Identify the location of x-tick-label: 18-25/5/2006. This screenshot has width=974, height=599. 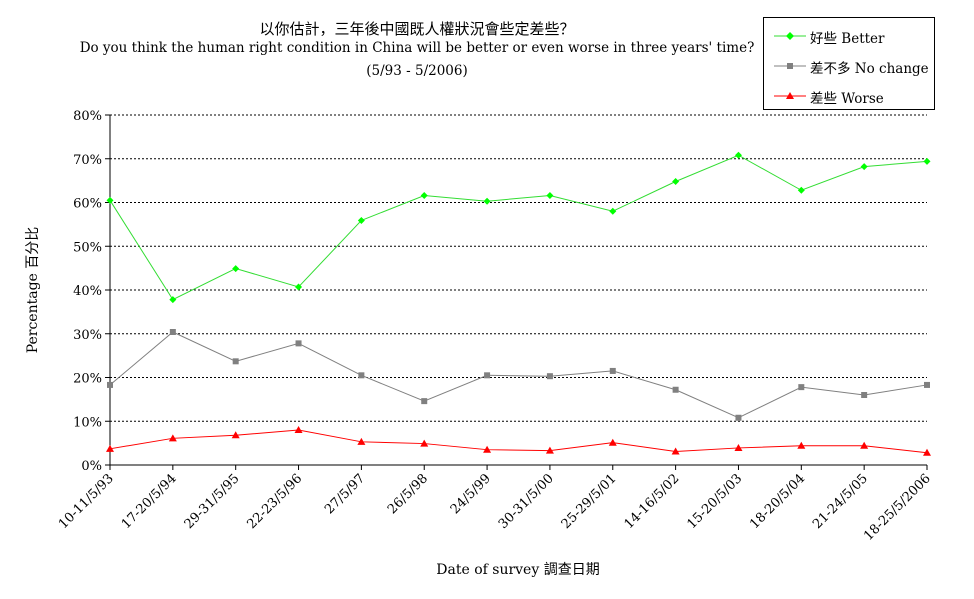
(897, 507).